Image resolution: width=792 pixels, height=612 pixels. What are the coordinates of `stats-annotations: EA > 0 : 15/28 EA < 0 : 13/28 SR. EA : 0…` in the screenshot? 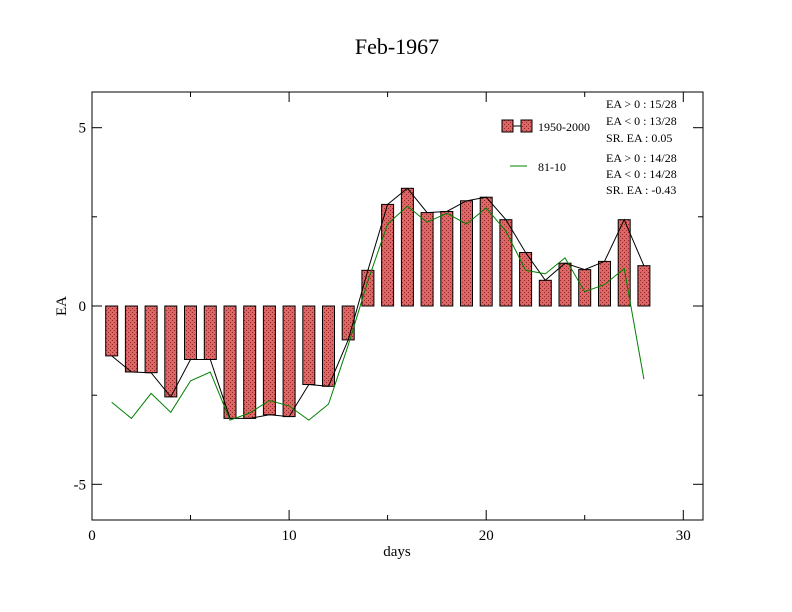 It's located at (641, 147).